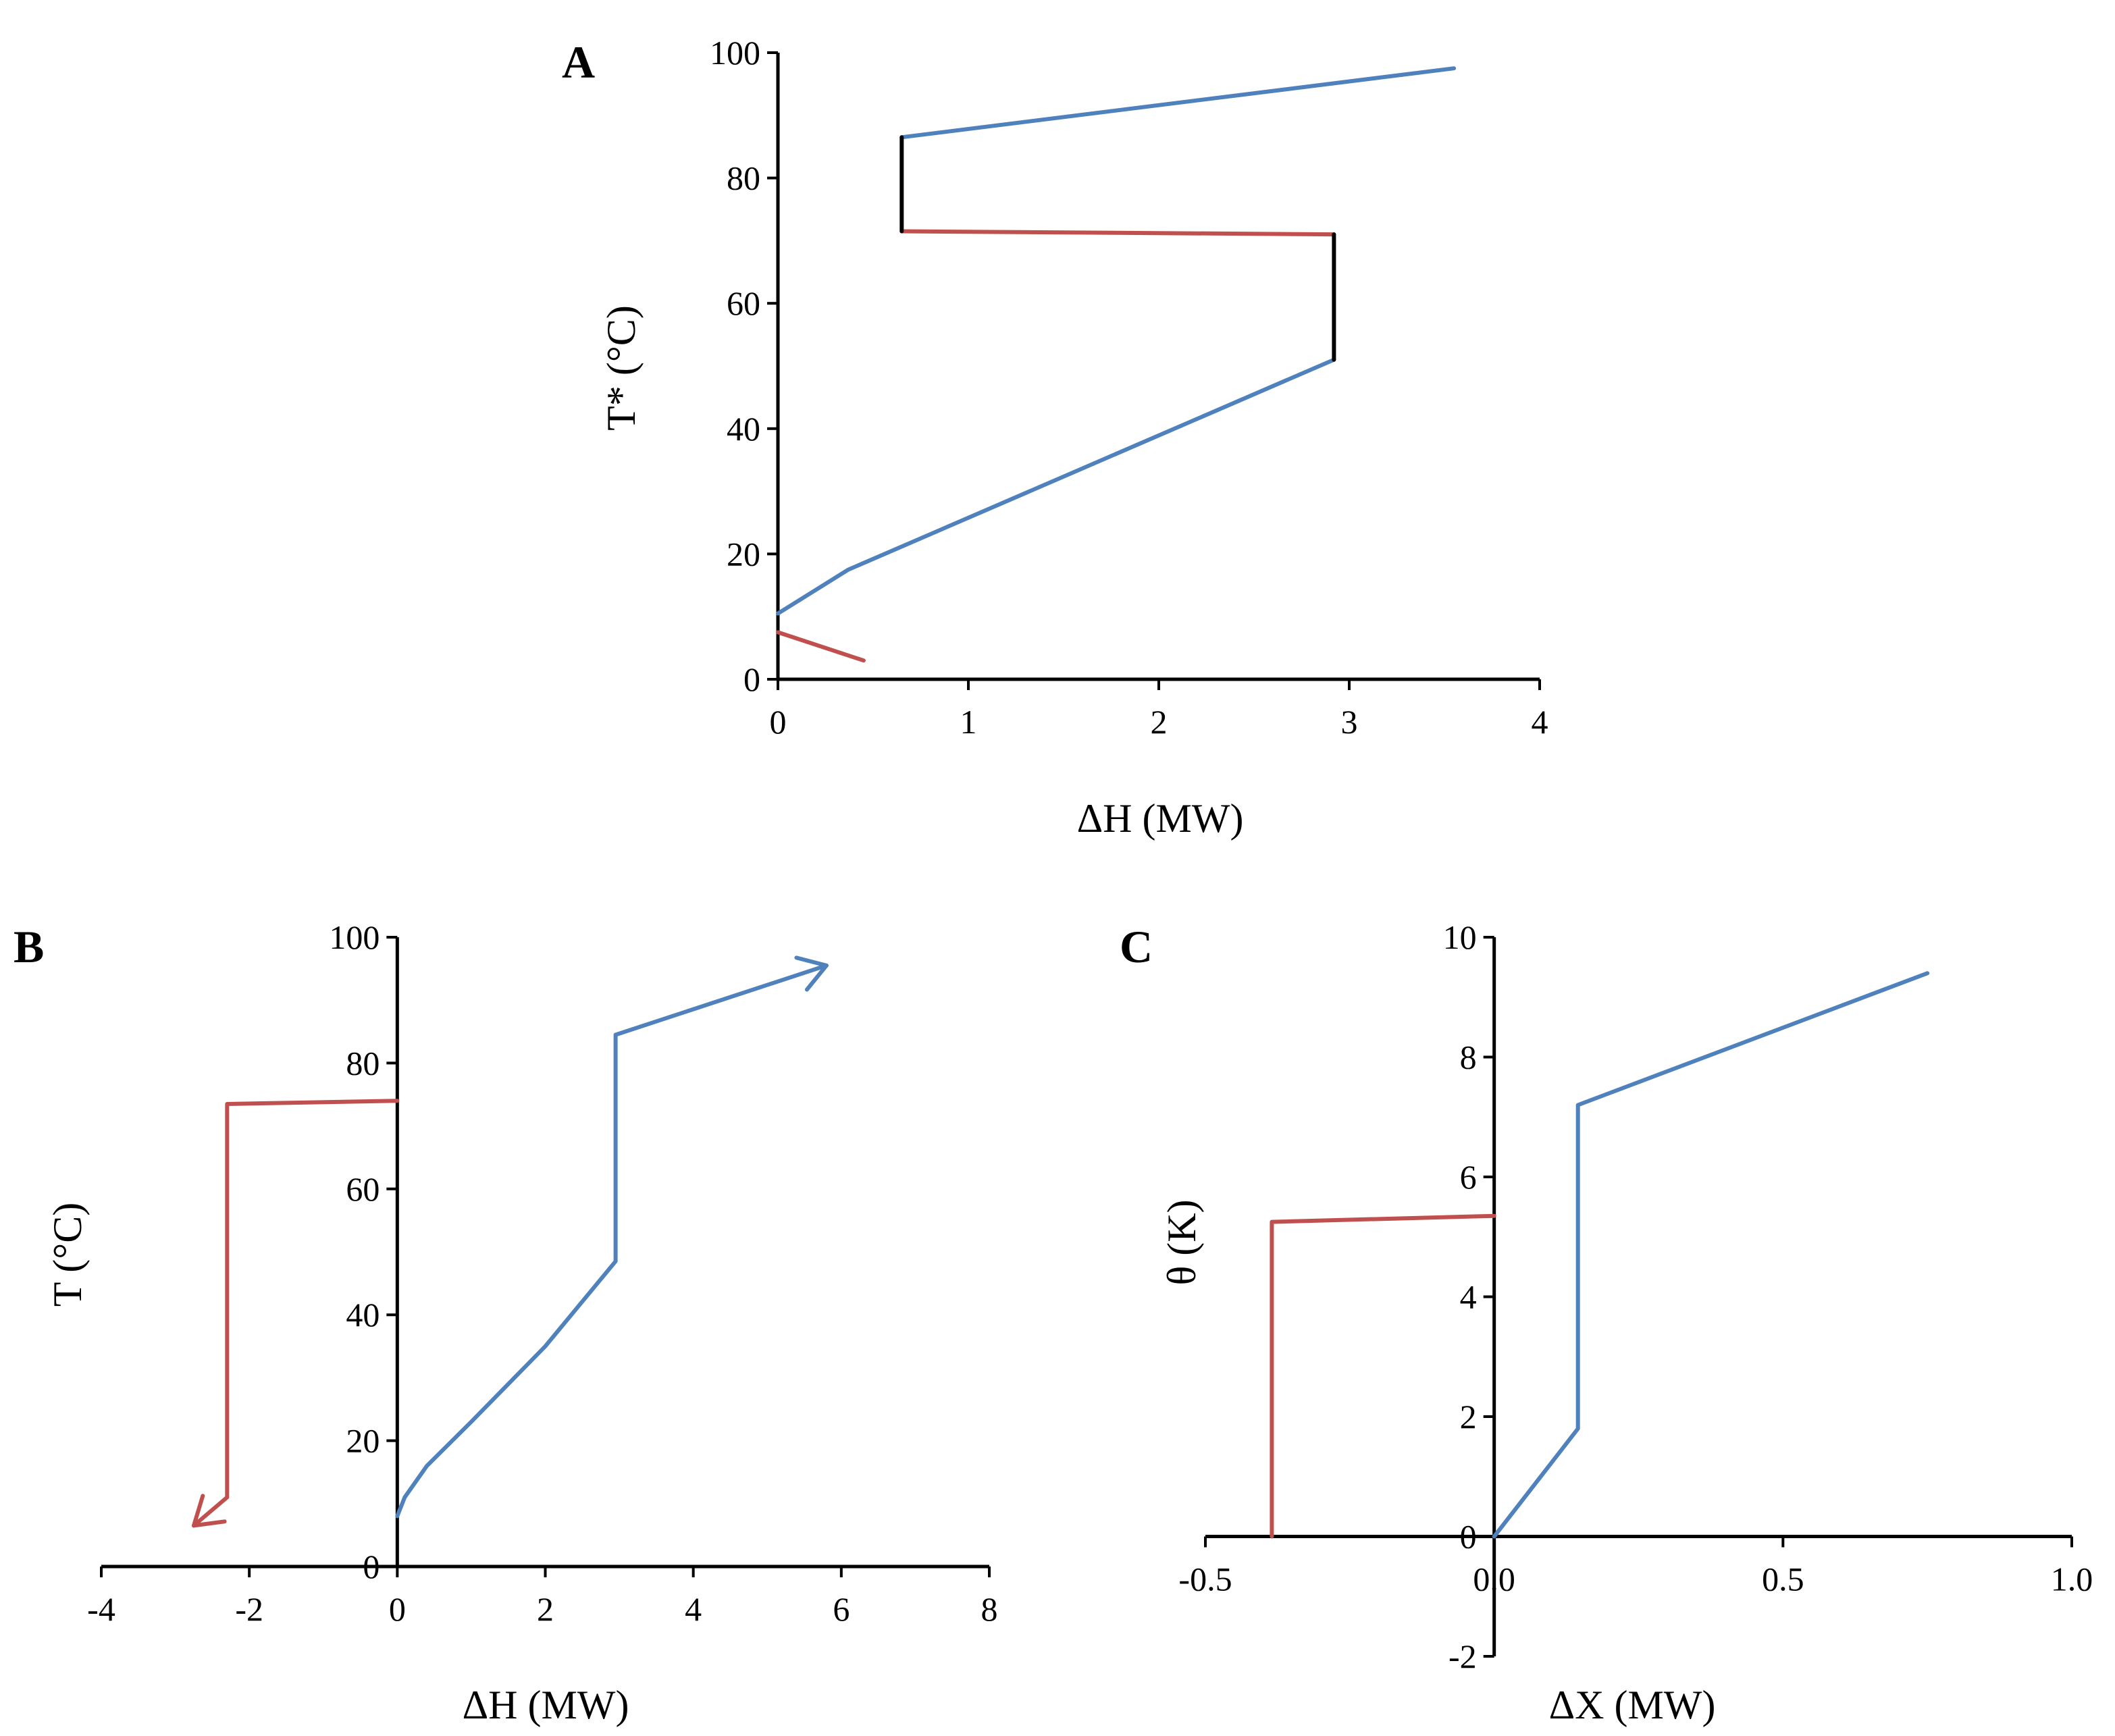 The height and width of the screenshot is (1736, 2115). What do you see at coordinates (354, 937) in the screenshot?
I see `panel-b-y-tick-label: 100` at bounding box center [354, 937].